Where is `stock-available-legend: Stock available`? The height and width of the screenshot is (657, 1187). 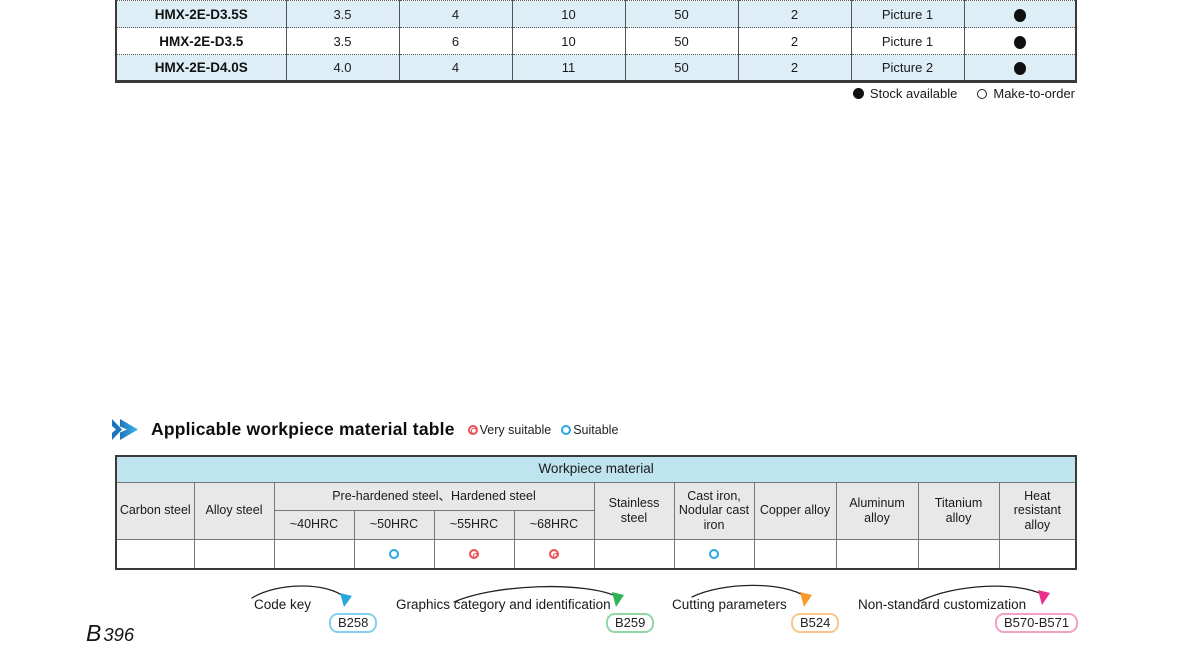 stock-available-legend: Stock available is located at coordinates (905, 93).